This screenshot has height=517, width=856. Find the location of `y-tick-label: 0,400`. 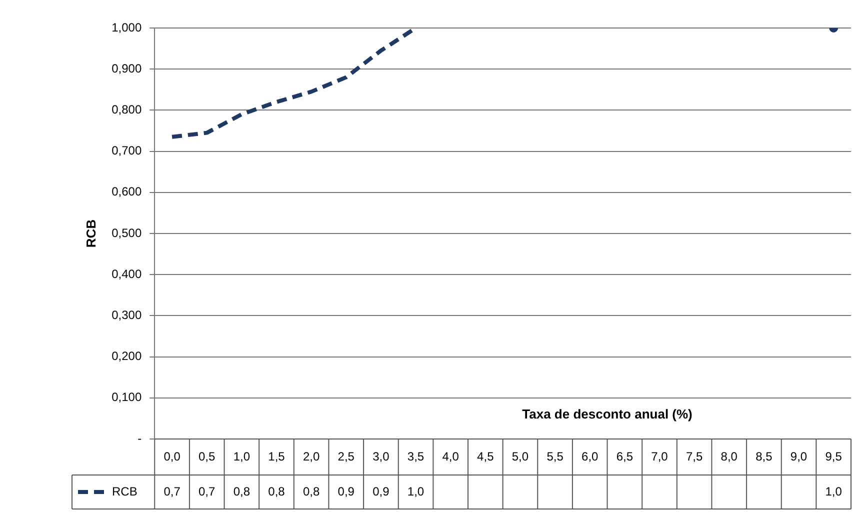

y-tick-label: 0,400 is located at coordinates (127, 273).